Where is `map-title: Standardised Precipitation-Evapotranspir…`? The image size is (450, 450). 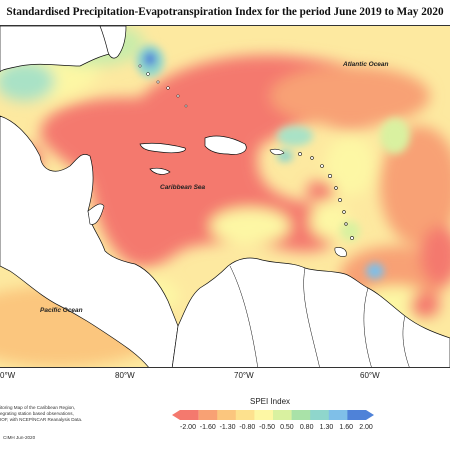 map-title: Standardised Precipitation-Evapotranspir… is located at coordinates (225, 12).